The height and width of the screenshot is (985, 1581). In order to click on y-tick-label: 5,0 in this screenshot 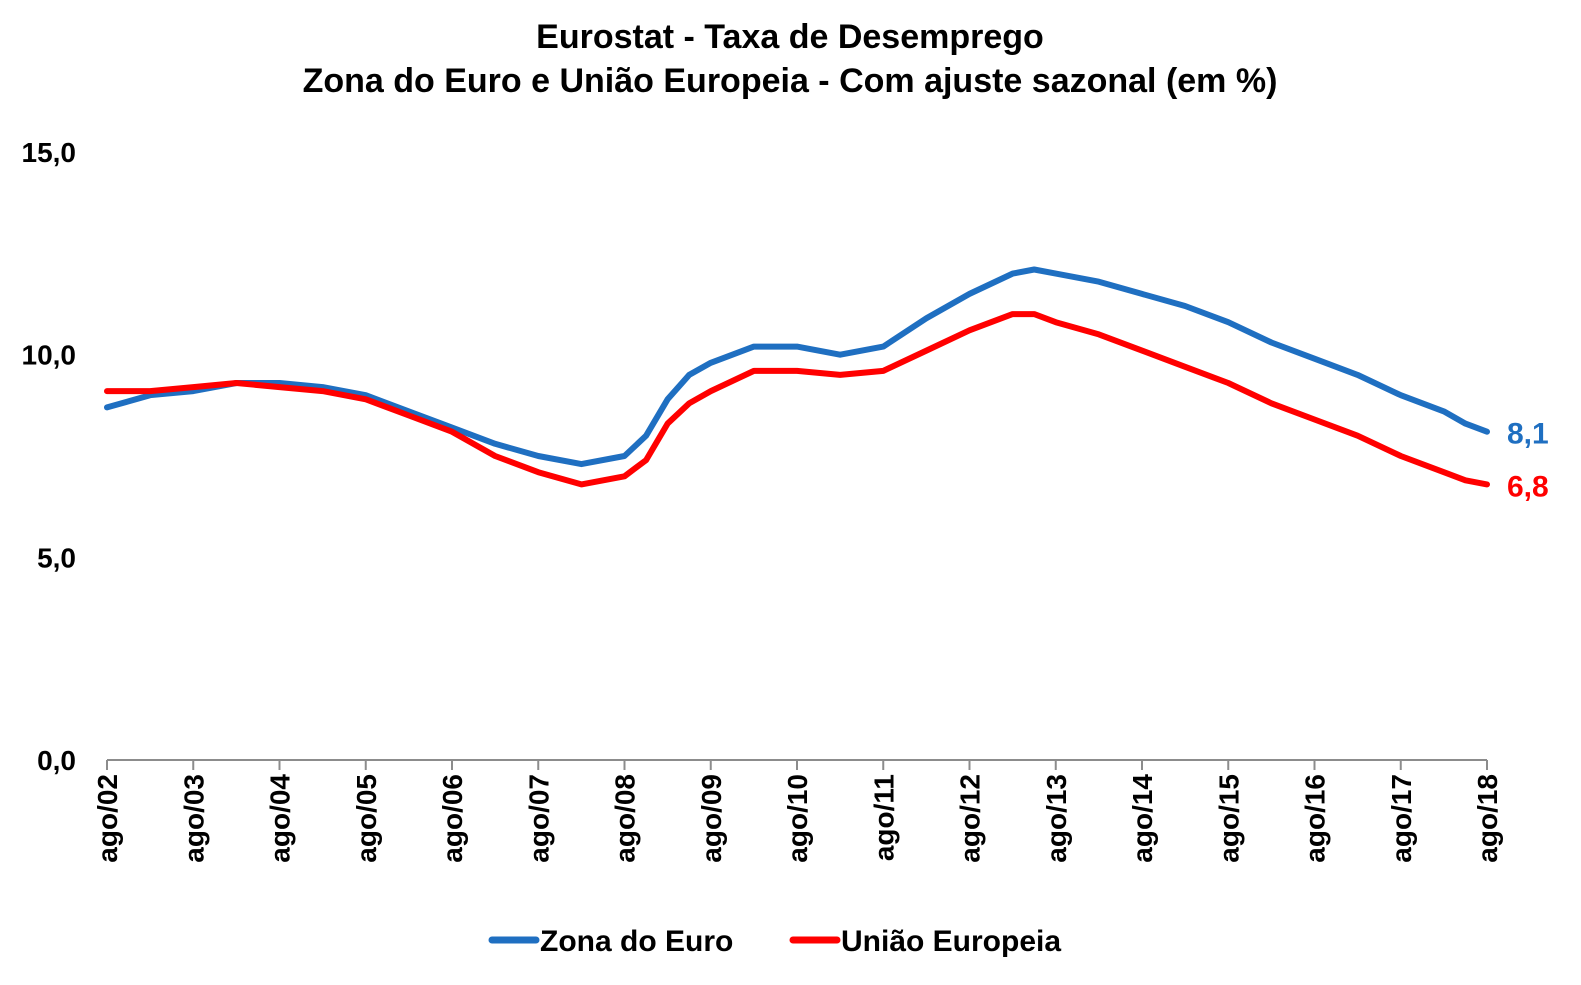, I will do `click(56, 557)`.